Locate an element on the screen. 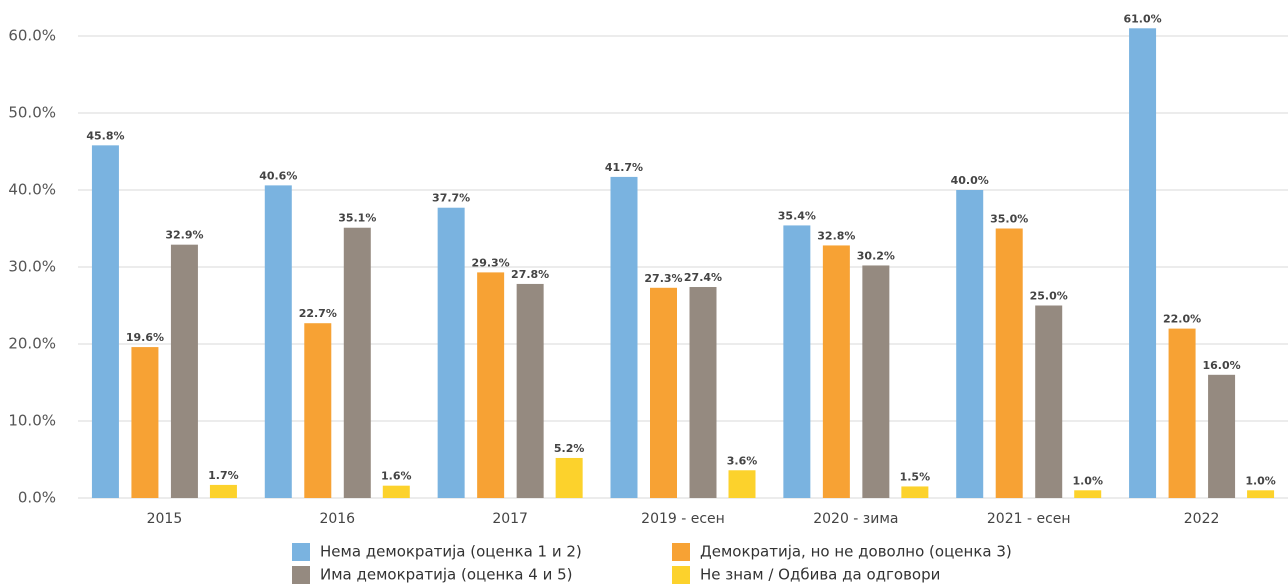  value-label: 19.6% is located at coordinates (145, 337).